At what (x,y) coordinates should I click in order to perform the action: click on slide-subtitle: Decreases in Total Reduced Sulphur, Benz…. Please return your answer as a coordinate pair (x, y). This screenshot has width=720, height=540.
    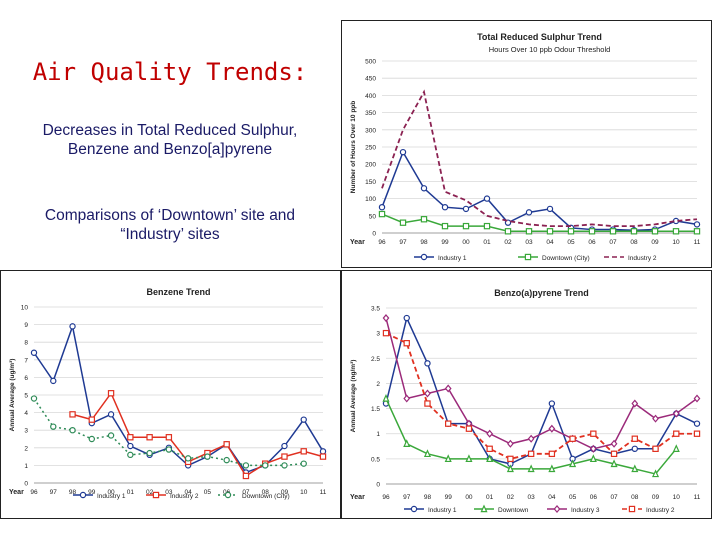
    Looking at the image, I should click on (170, 140).